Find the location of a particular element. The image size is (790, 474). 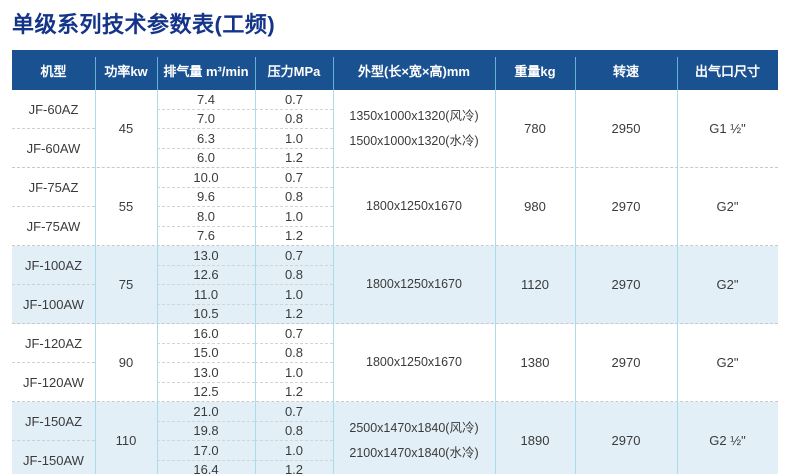

model-column: JF-120AZ JF-120AW is located at coordinates (53, 362).